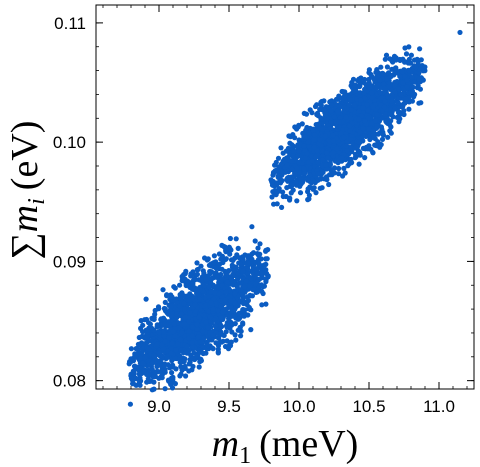 Image resolution: width=480 pixels, height=467 pixels. I want to click on x-tick-label: 9.0, so click(159, 406).